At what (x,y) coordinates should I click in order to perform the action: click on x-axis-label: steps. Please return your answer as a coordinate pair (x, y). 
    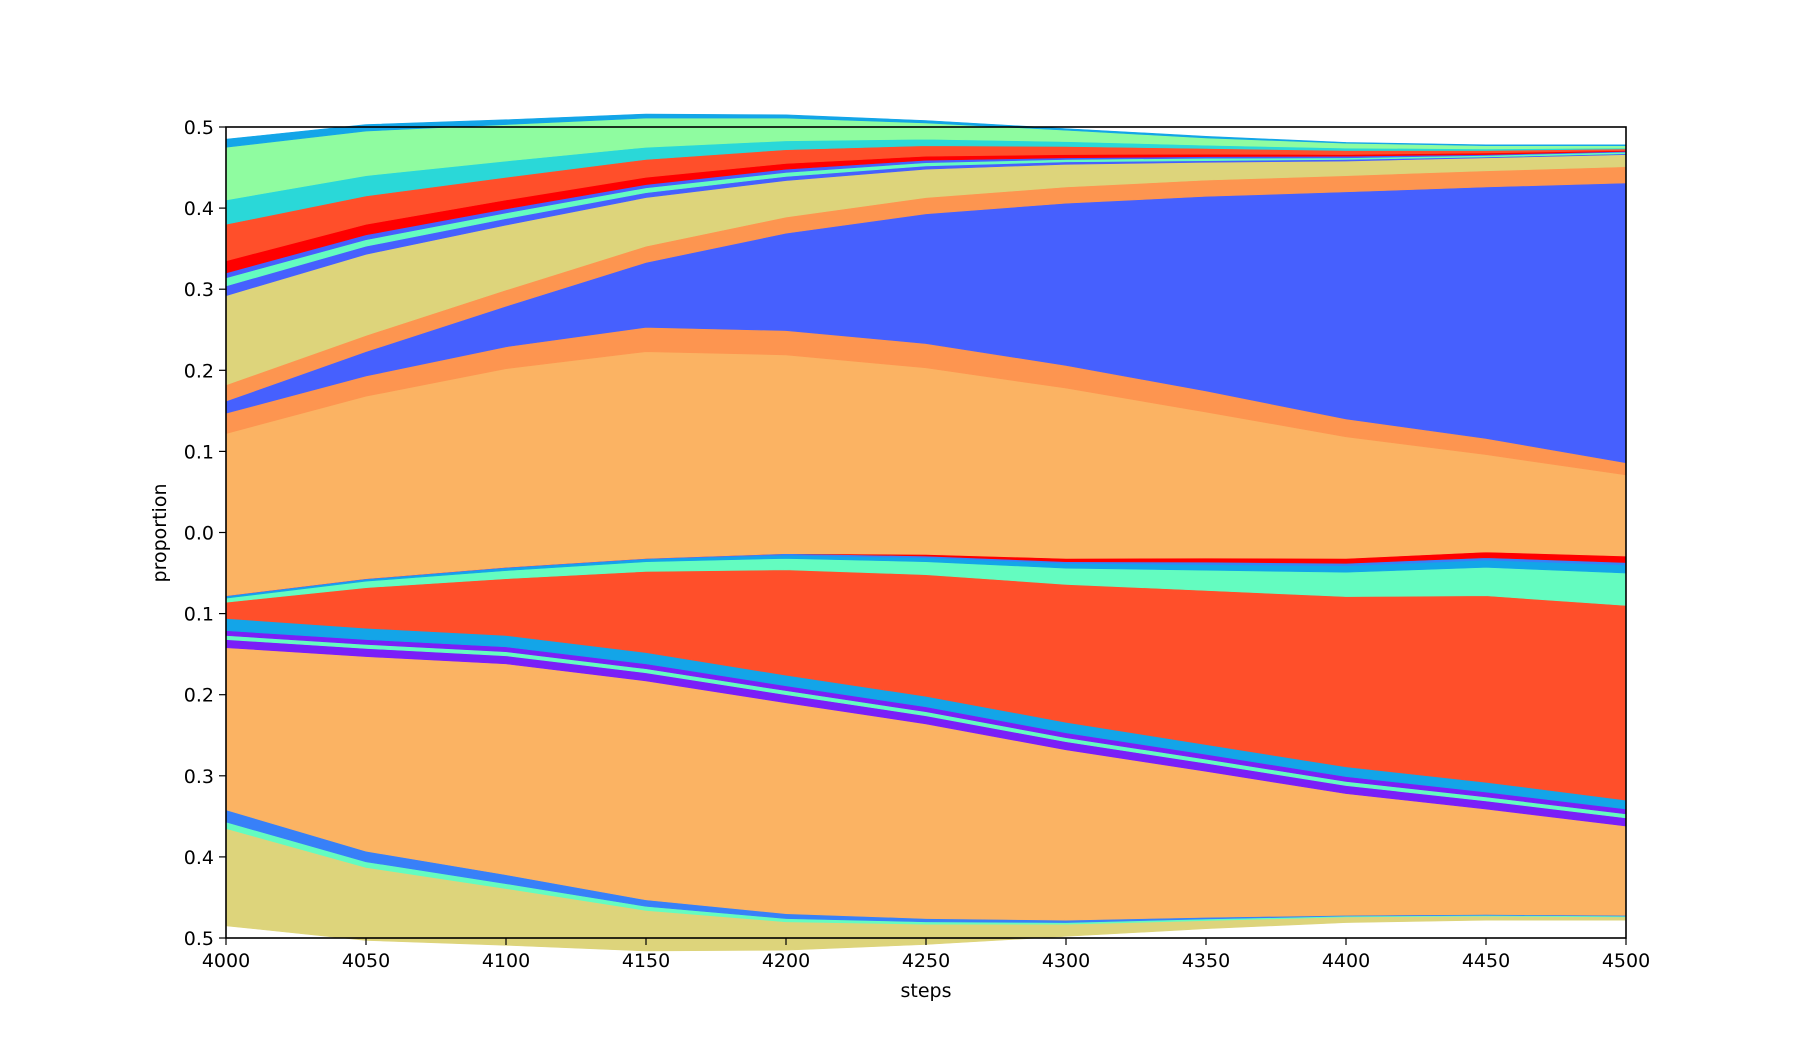
    Looking at the image, I should click on (926, 991).